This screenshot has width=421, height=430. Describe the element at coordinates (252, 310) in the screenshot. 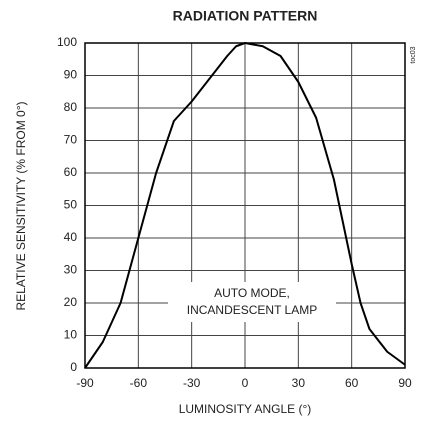

I see `annotation: INCANDESCENT LAMP` at that location.